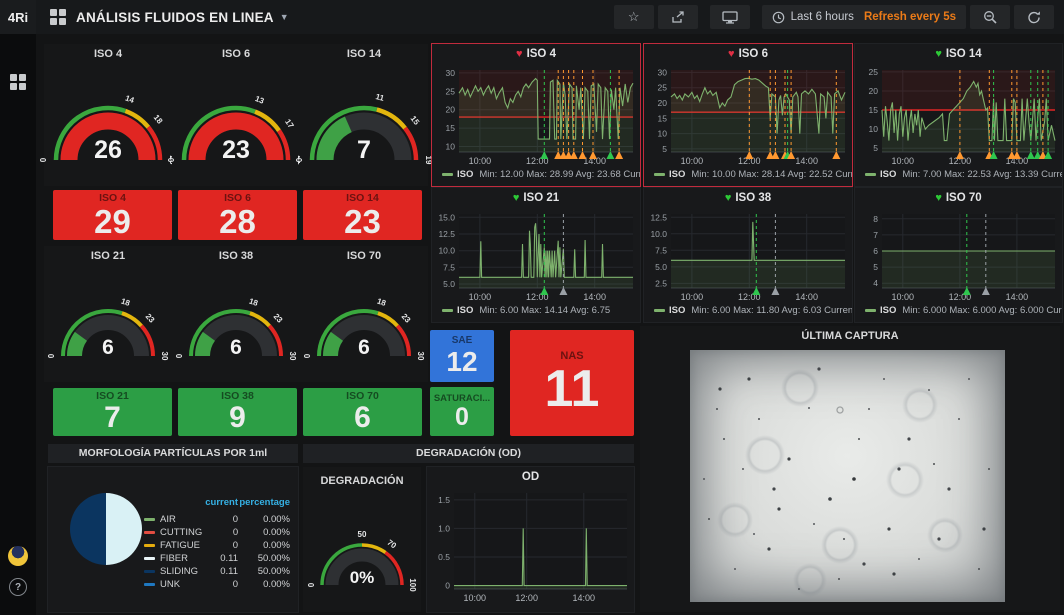 Image resolution: width=1064 pixels, height=615 pixels. Describe the element at coordinates (536, 116) in the screenshot. I see `chart-iso4: 30 25 20 15 10 10:00 12:00 14:00` at that location.